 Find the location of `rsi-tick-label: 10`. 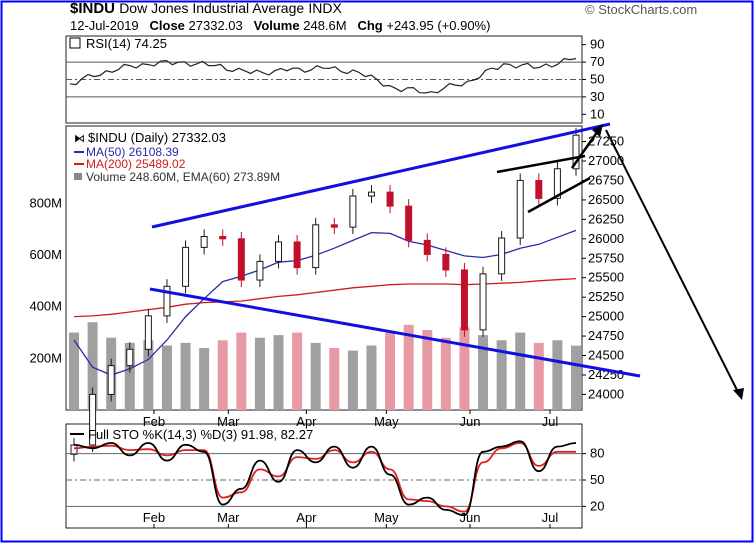

rsi-tick-label: 10 is located at coordinates (597, 113).